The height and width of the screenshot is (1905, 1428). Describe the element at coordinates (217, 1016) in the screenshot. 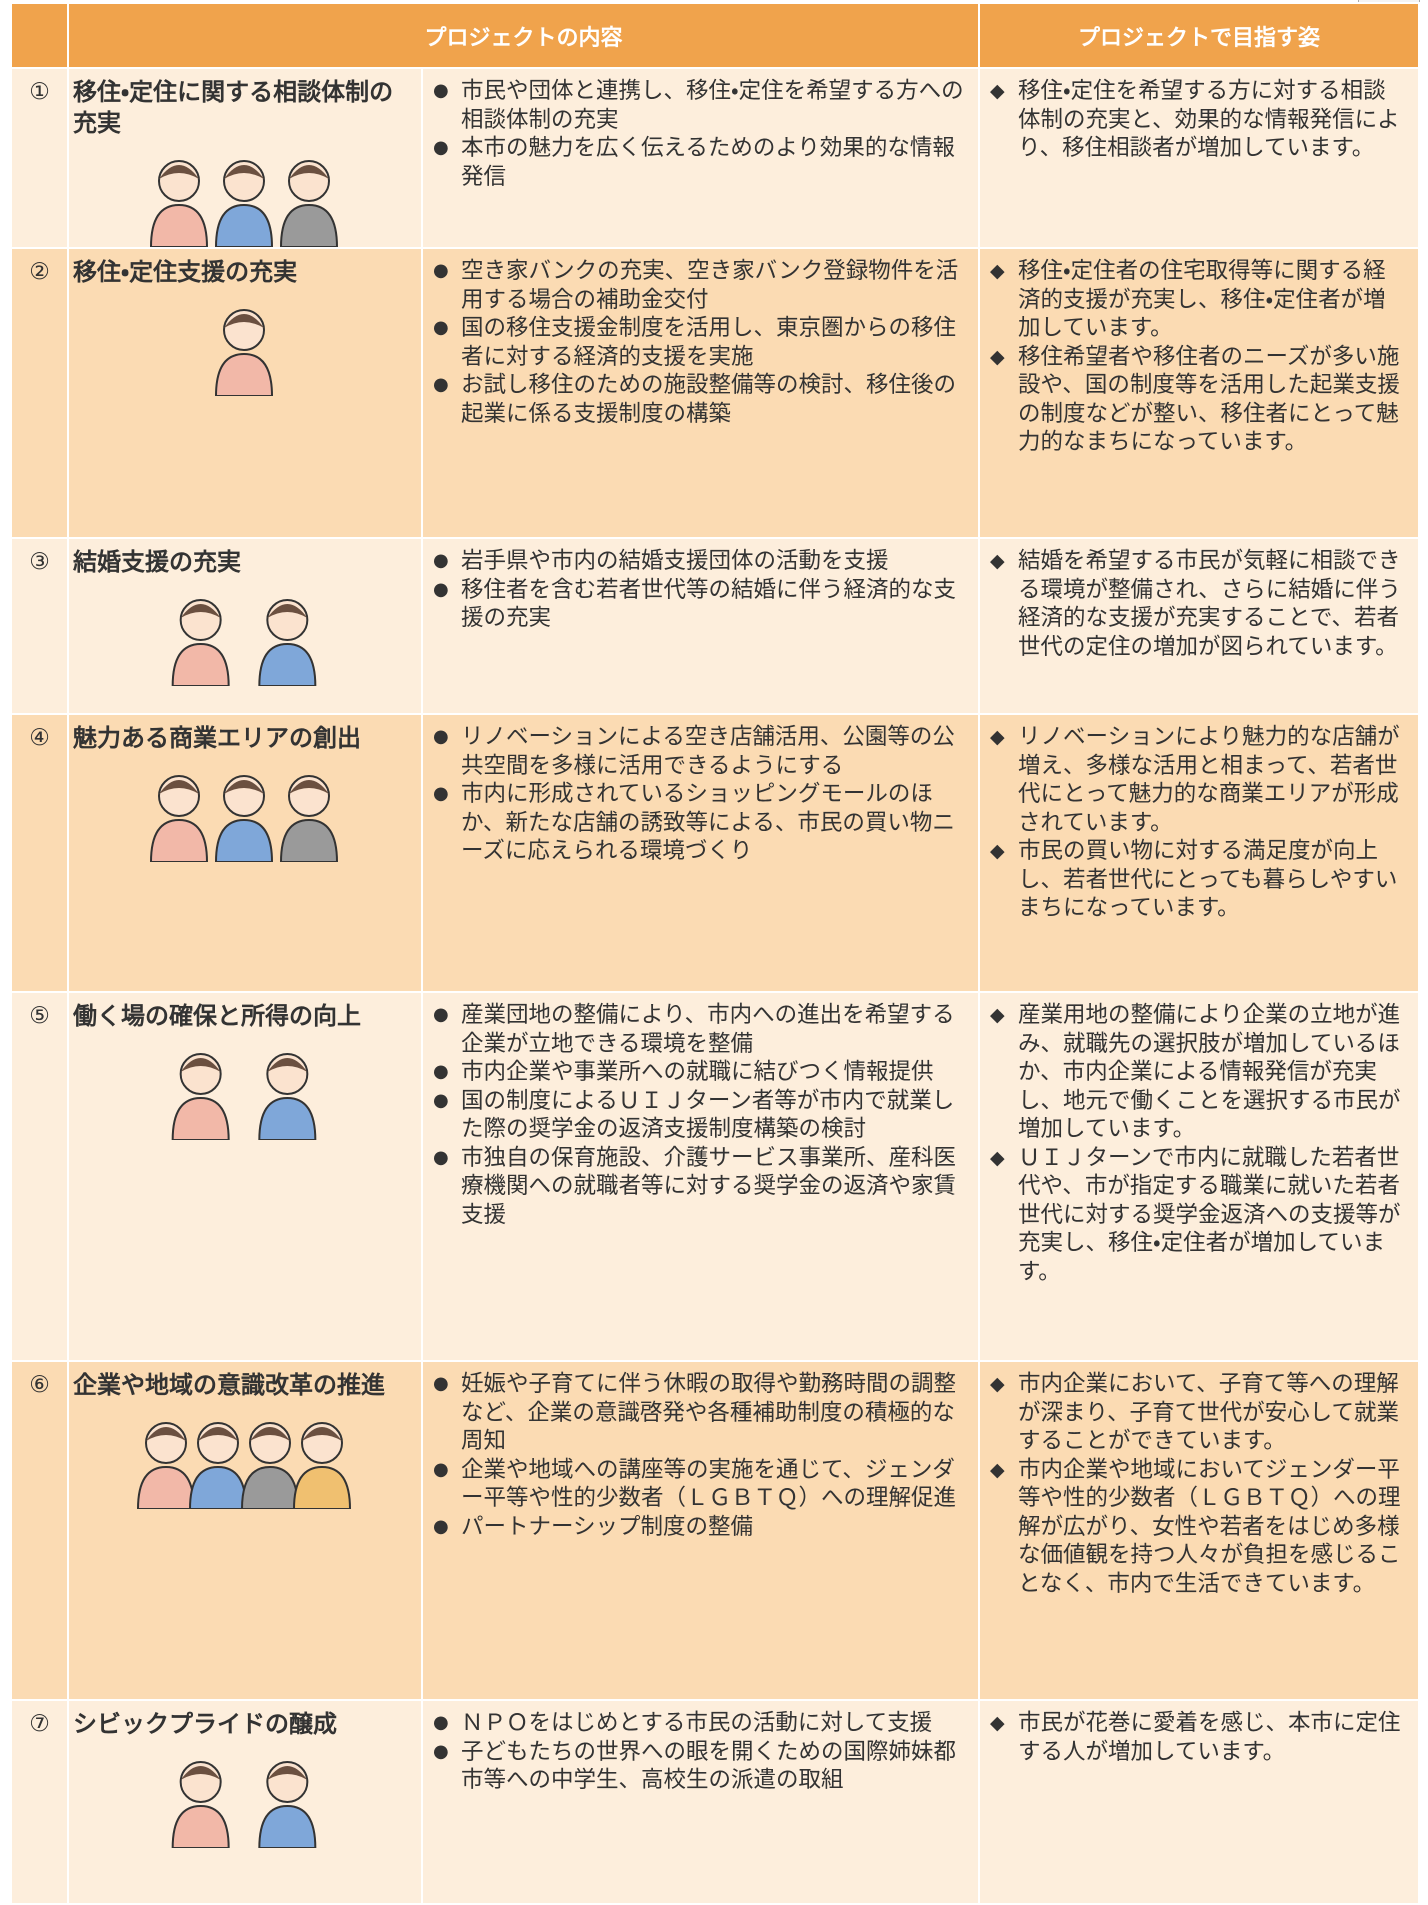

I see `project-title: 働く場の確保と所得の向上` at that location.